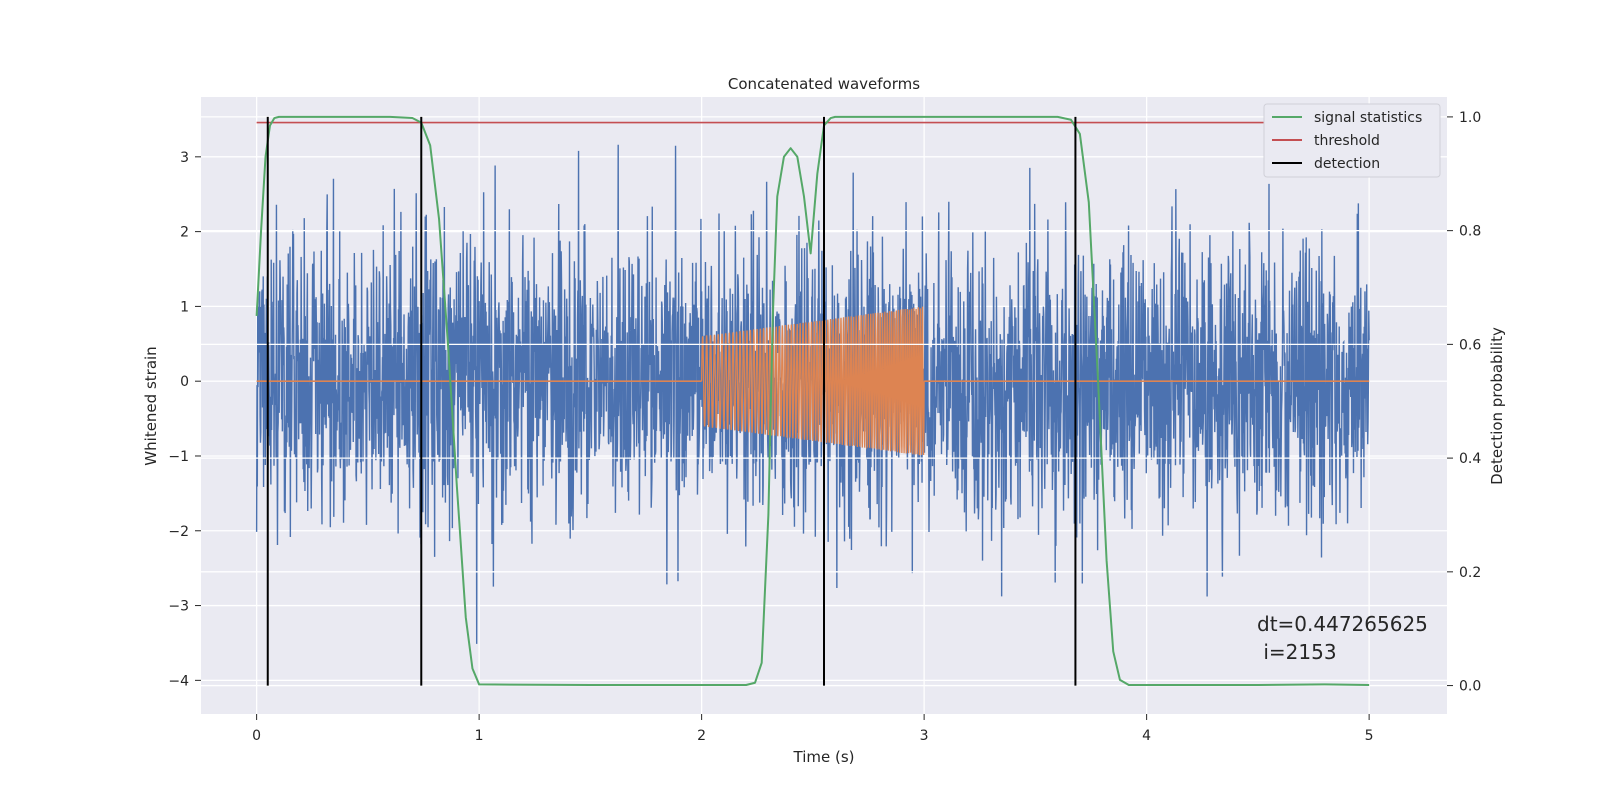 The width and height of the screenshot is (1600, 800). I want to click on injected-series, so click(813, 381).